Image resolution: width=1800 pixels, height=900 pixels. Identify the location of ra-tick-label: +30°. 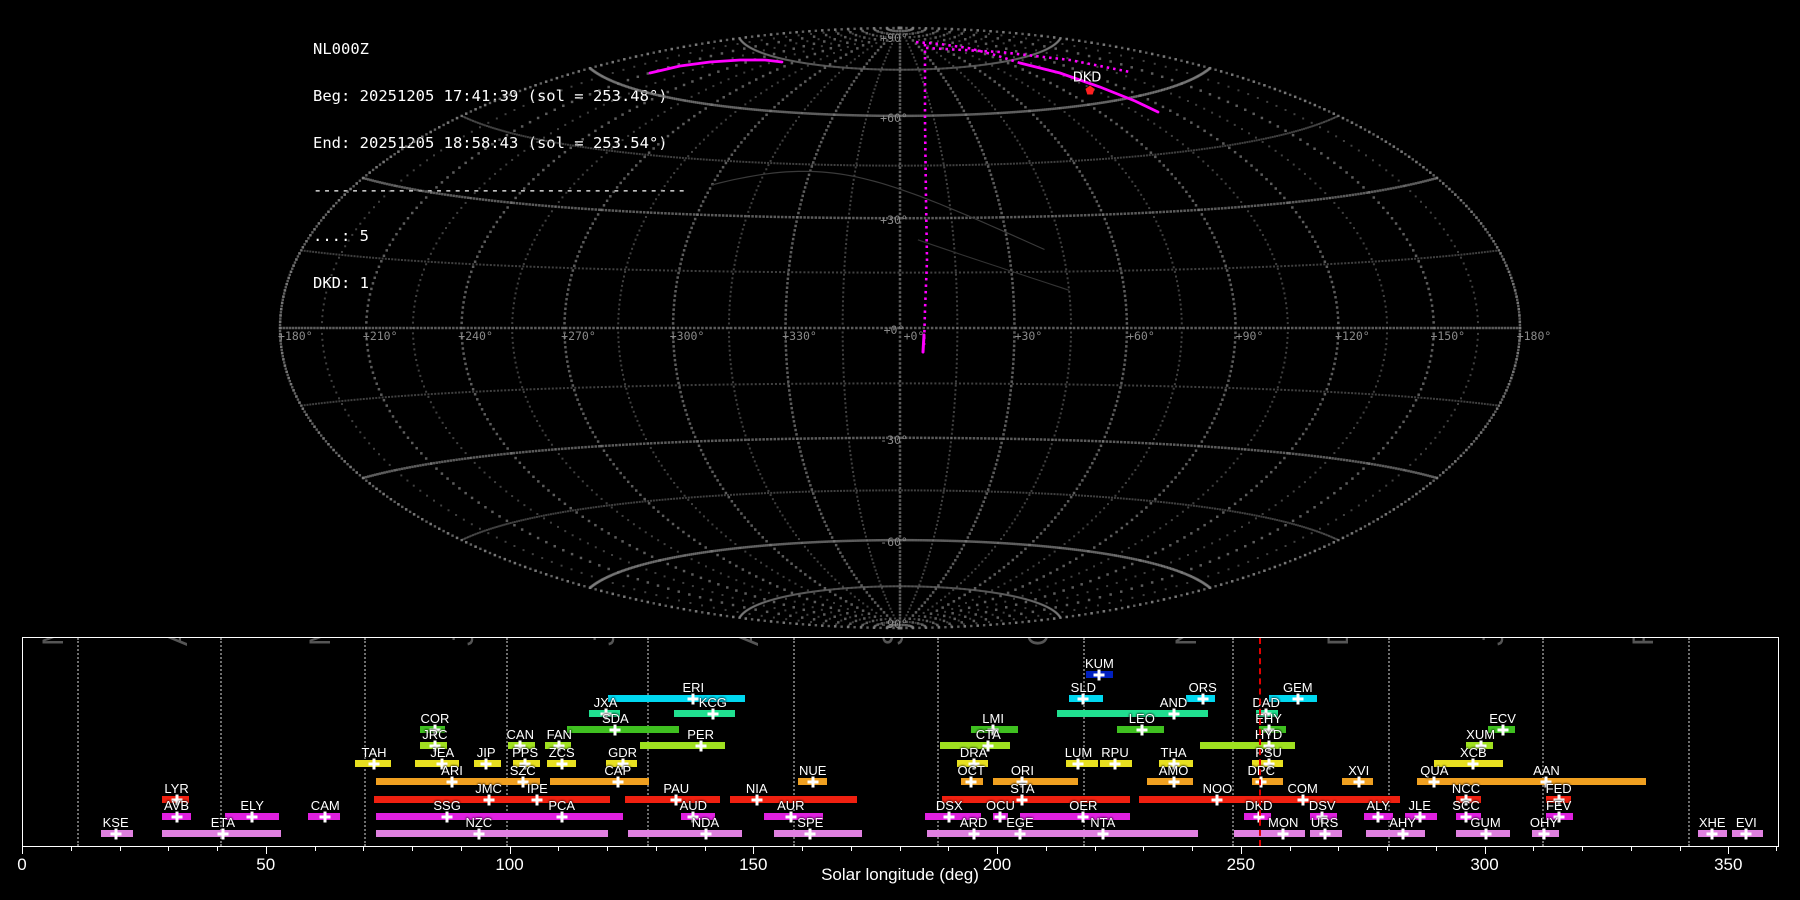
(1028, 336).